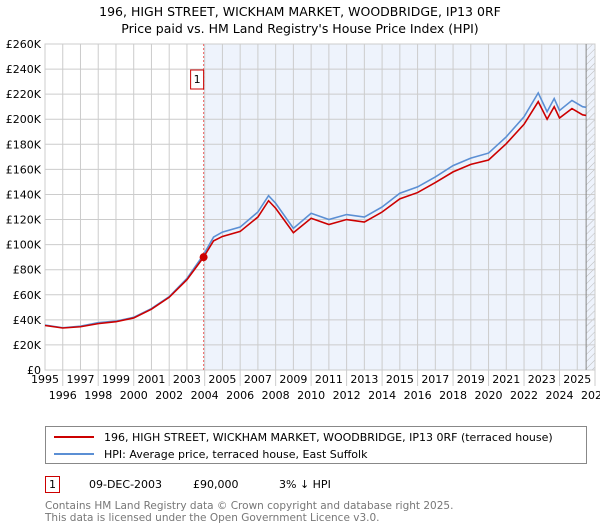  Describe the element at coordinates (400, 379) in the screenshot. I see `x-tick-label: 2015` at that location.